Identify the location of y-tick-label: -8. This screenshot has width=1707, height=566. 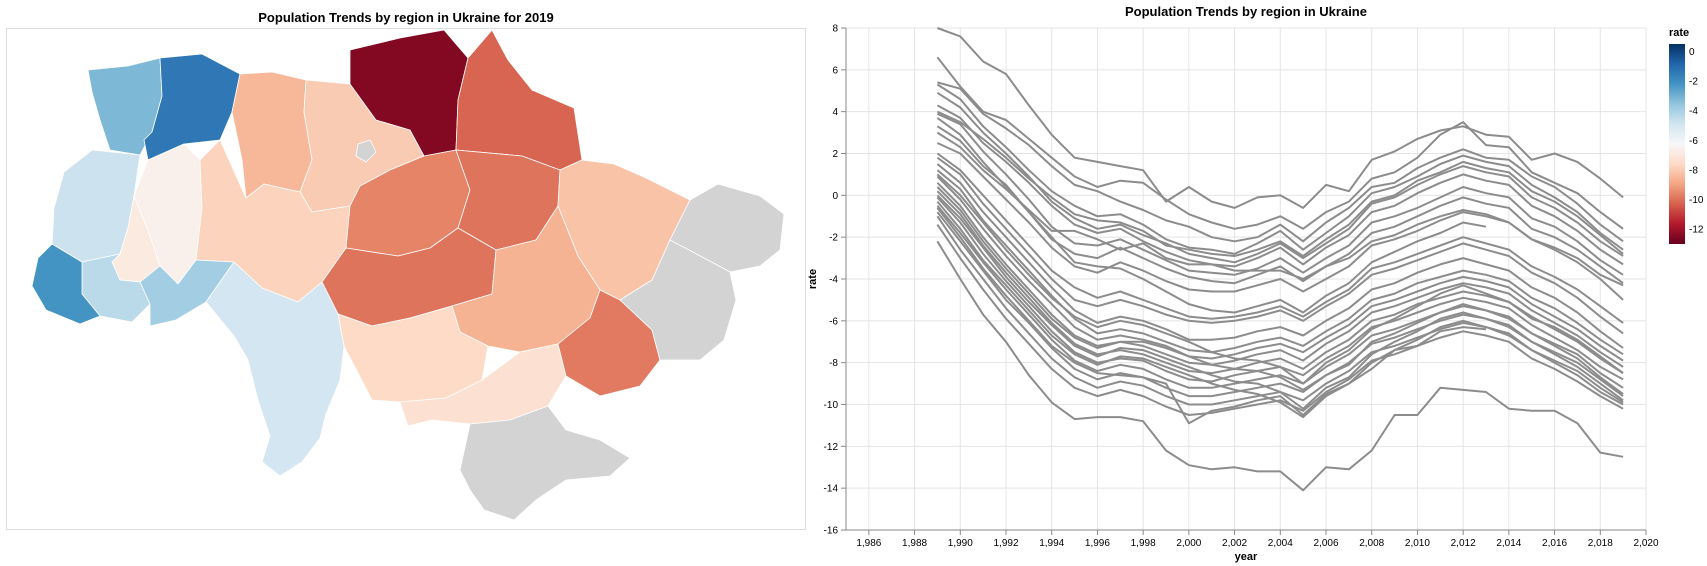
(833, 363).